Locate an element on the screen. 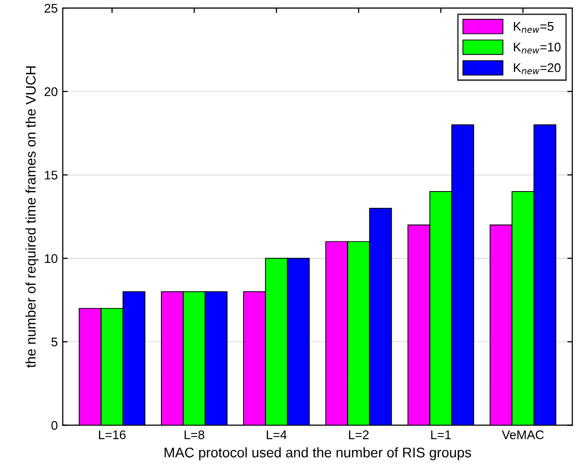 The image size is (581, 474). y-tick-label: 20 is located at coordinates (51, 91).